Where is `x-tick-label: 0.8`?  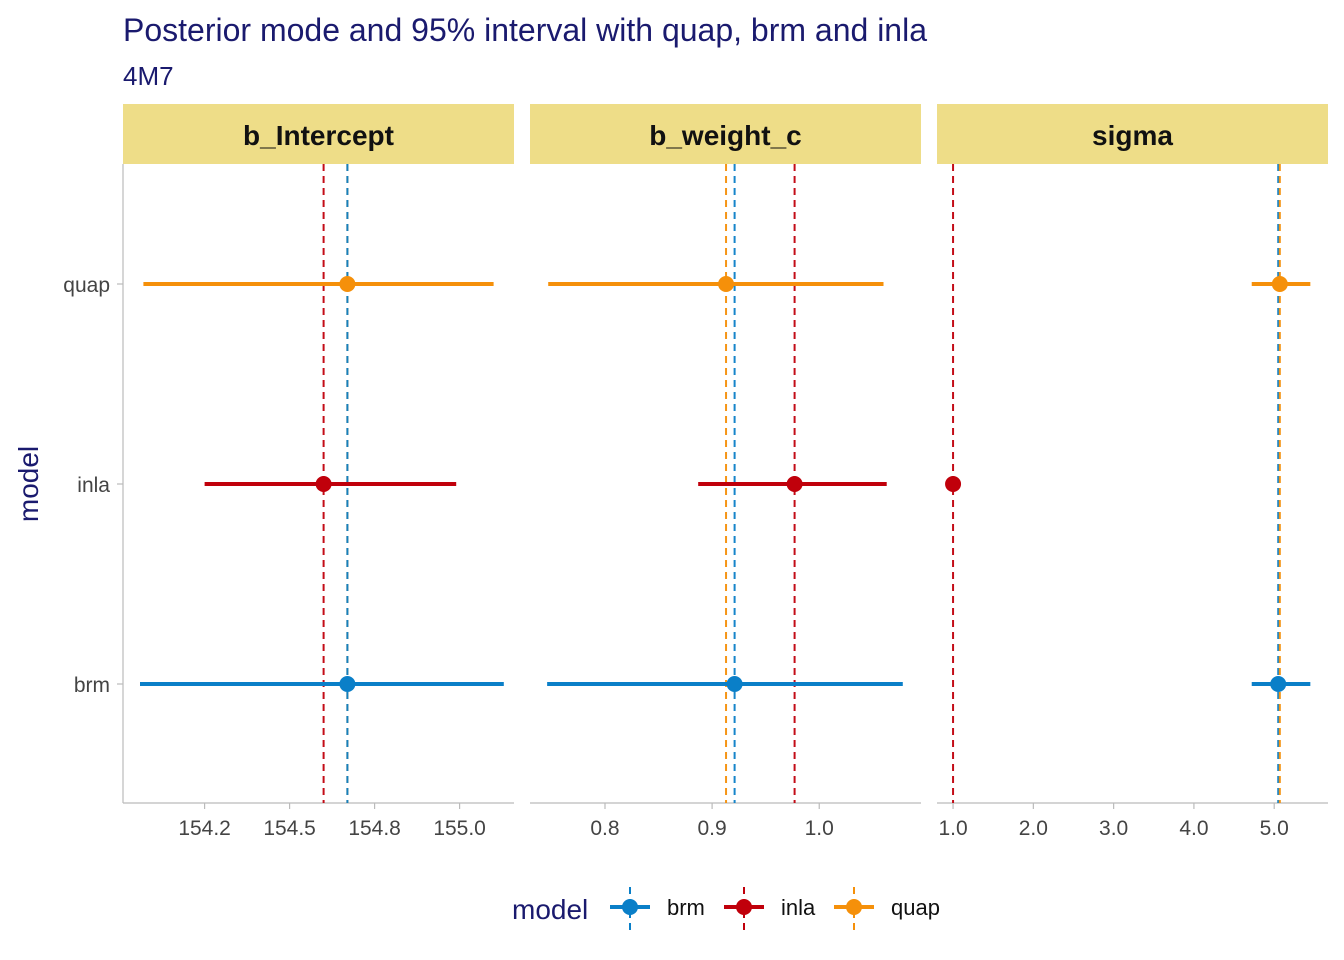
x-tick-label: 0.8 is located at coordinates (604, 828).